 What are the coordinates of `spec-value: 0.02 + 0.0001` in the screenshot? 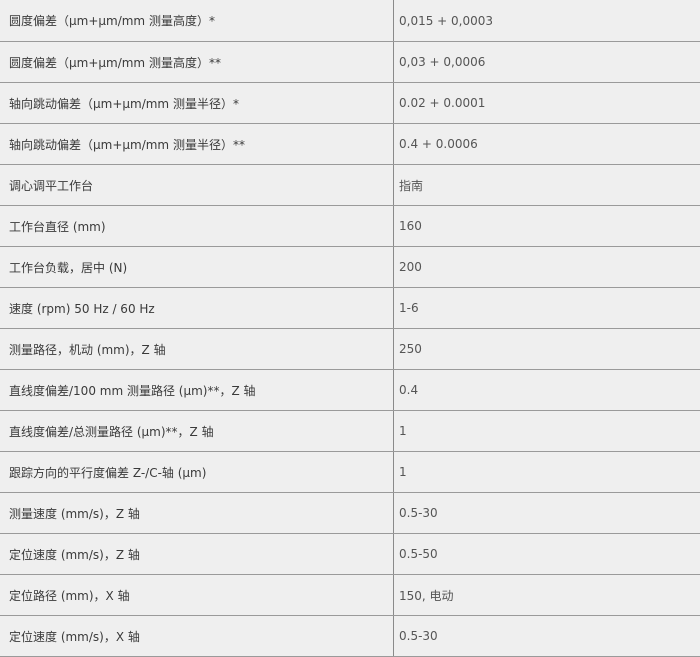 It's located at (547, 103).